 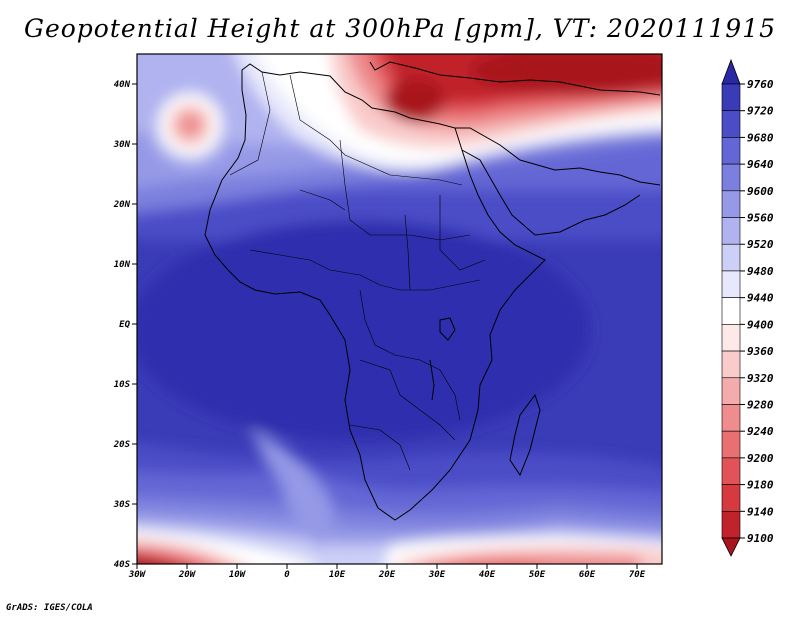 What do you see at coordinates (731, 547) in the screenshot?
I see `colorbar-bottom-arrow` at bounding box center [731, 547].